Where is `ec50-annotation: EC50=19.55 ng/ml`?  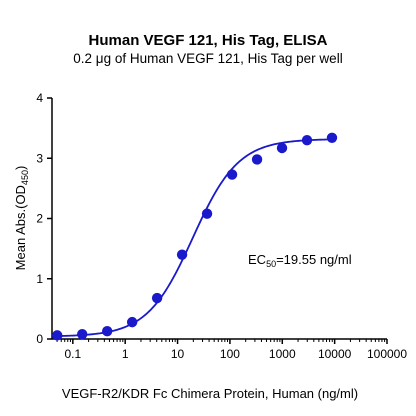 ec50-annotation: EC50=19.55 ng/ml is located at coordinates (300, 260).